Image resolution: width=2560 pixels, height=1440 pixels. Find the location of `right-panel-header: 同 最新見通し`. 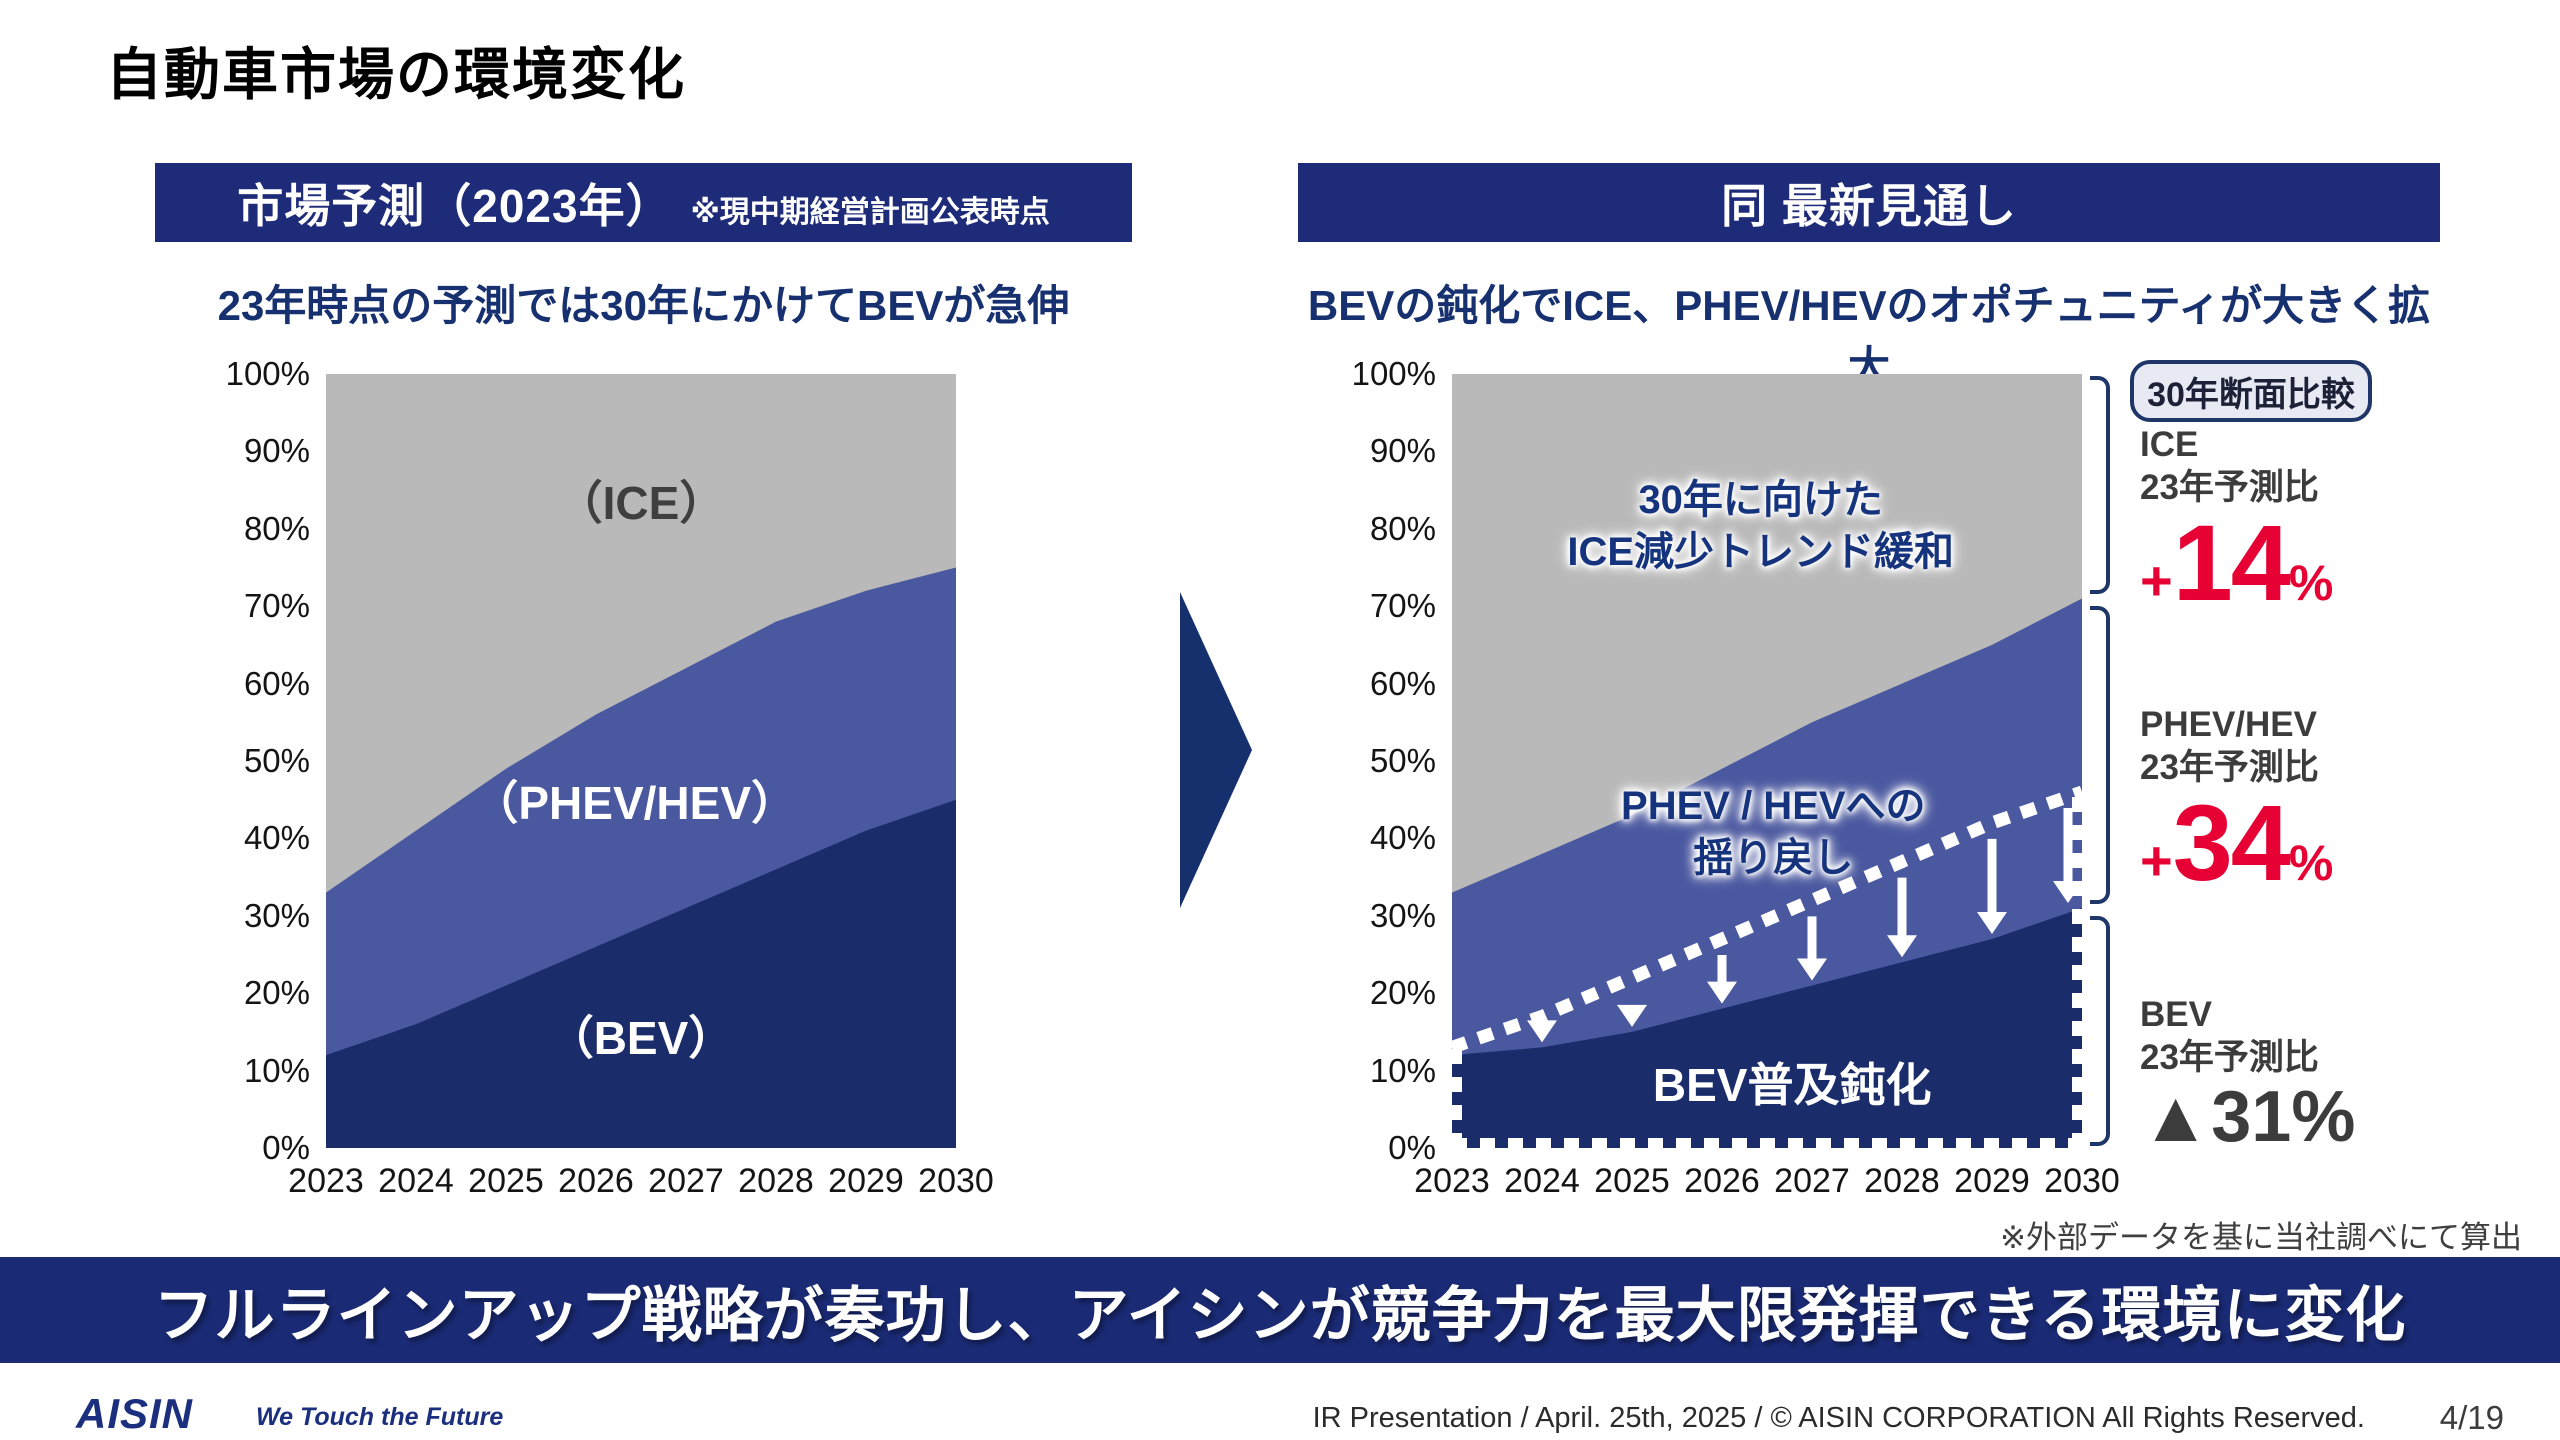

right-panel-header: 同 最新見通し is located at coordinates (1869, 202).